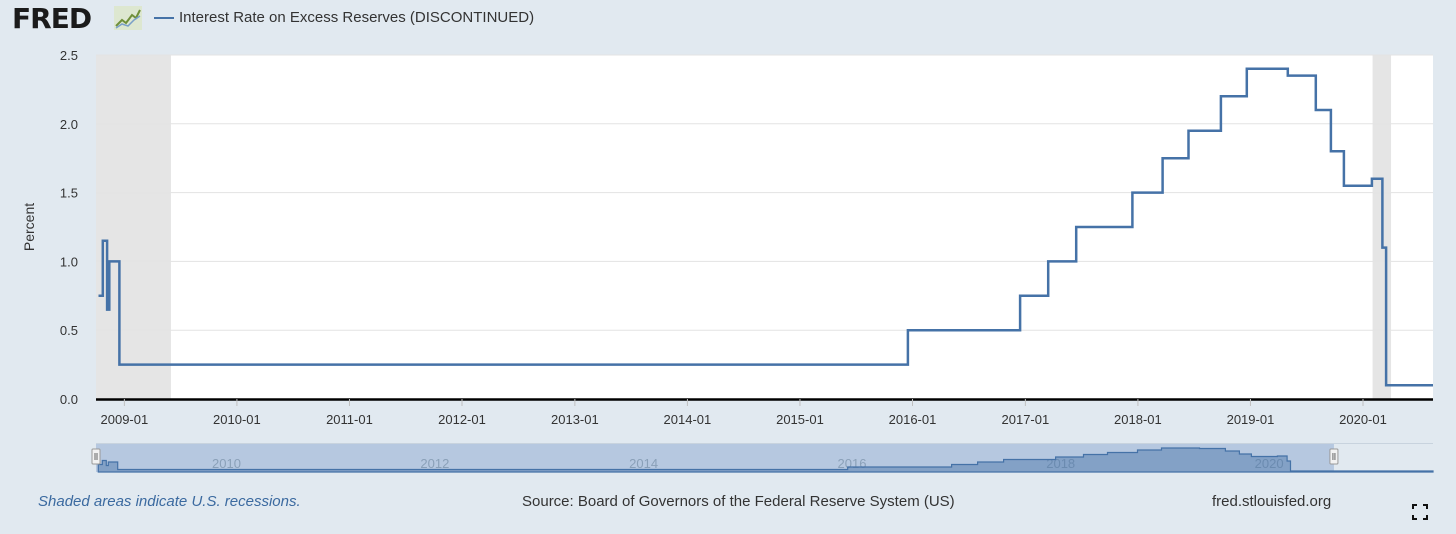 Image resolution: width=1456 pixels, height=534 pixels. What do you see at coordinates (434, 463) in the screenshot?
I see `navigator-label: 2012` at bounding box center [434, 463].